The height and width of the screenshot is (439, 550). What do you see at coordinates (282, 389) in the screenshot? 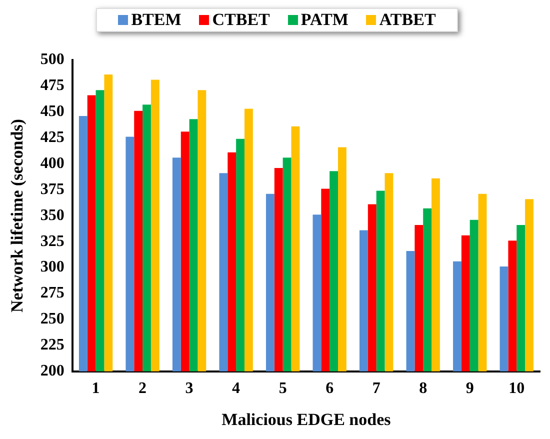
I see `x-tick-label: 5` at bounding box center [282, 389].